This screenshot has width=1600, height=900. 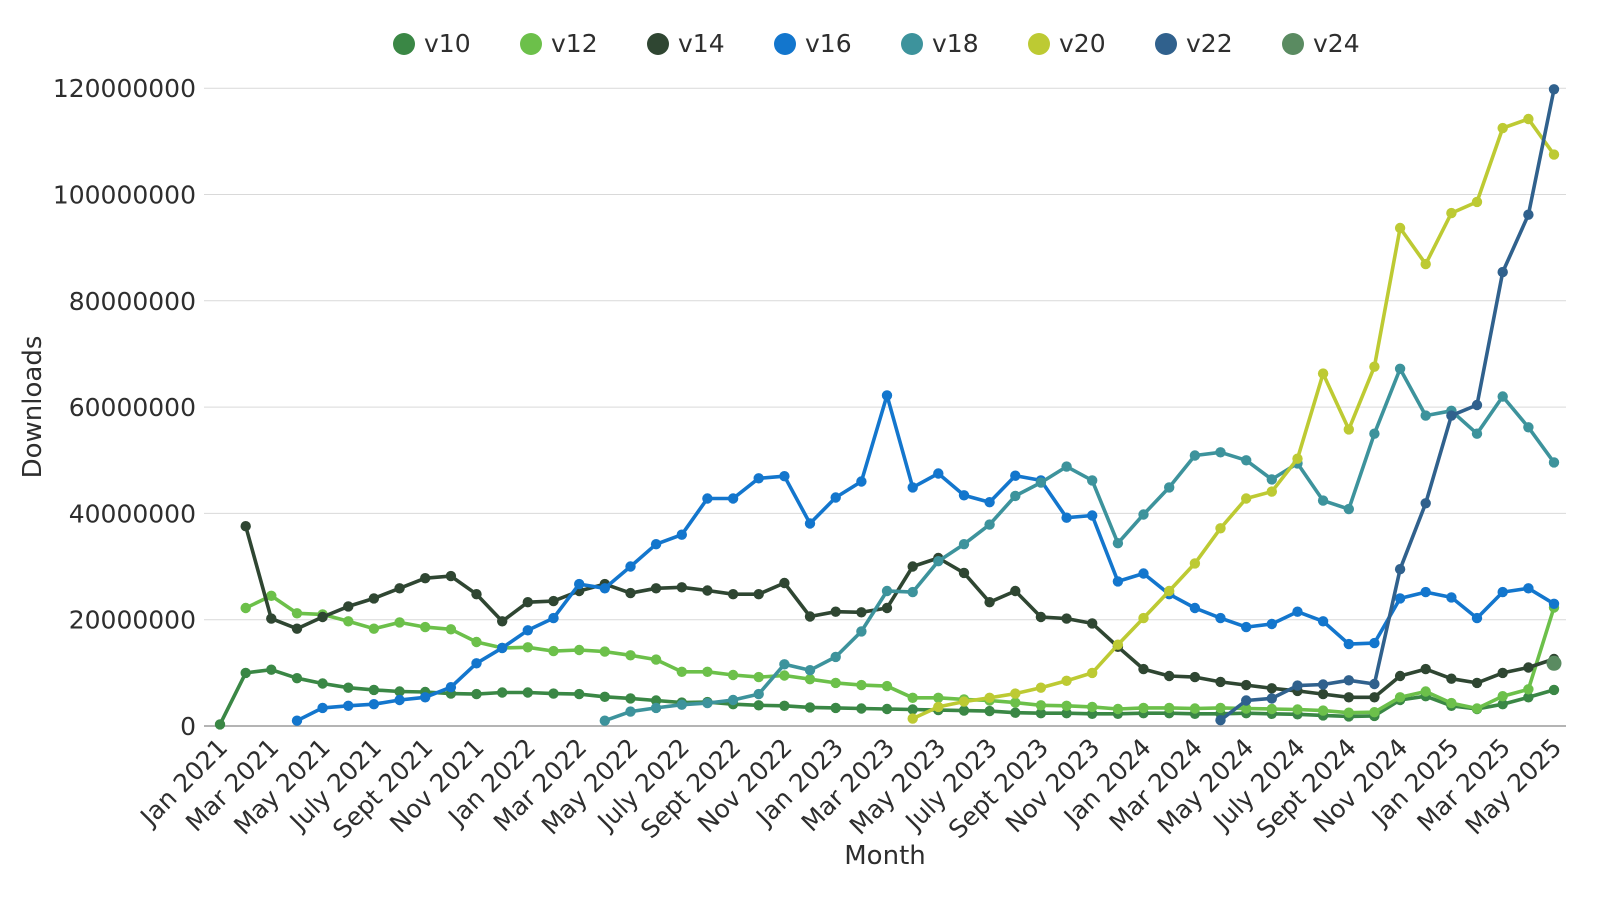 What do you see at coordinates (837, 44) in the screenshot?
I see `legend-item-v16: v16` at bounding box center [837, 44].